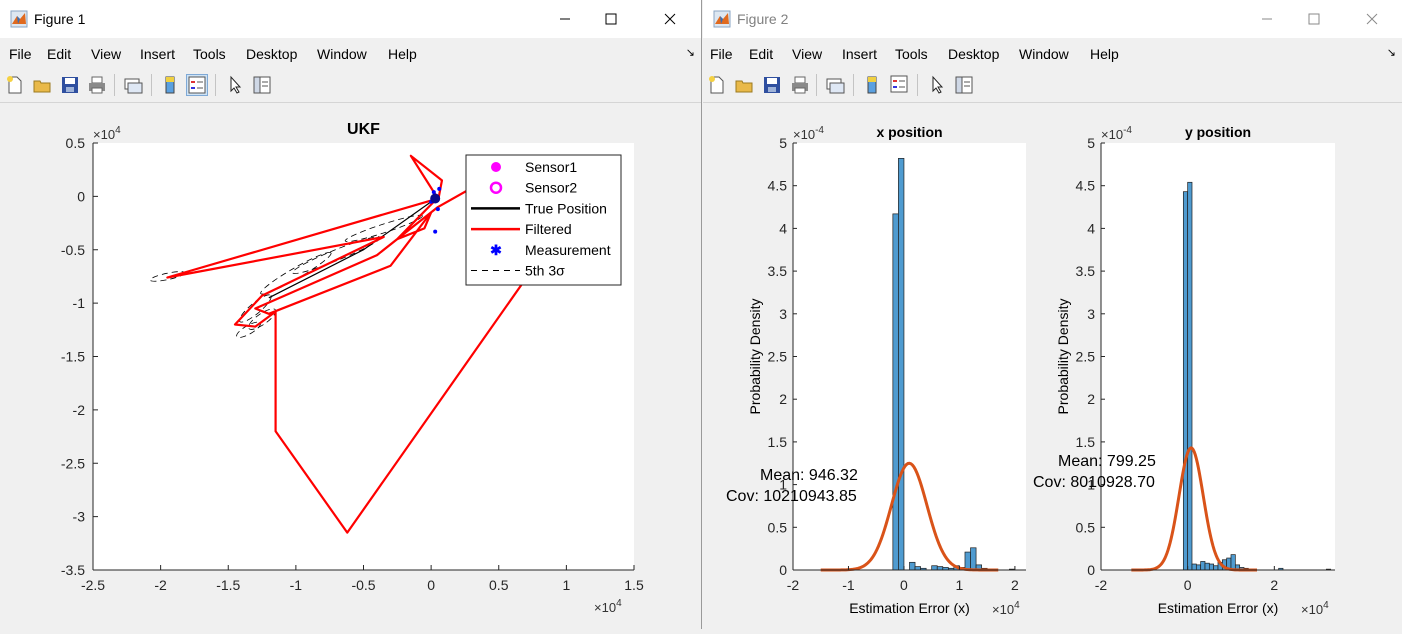 The width and height of the screenshot is (1402, 634). I want to click on measurement-cluster, so click(435, 198).